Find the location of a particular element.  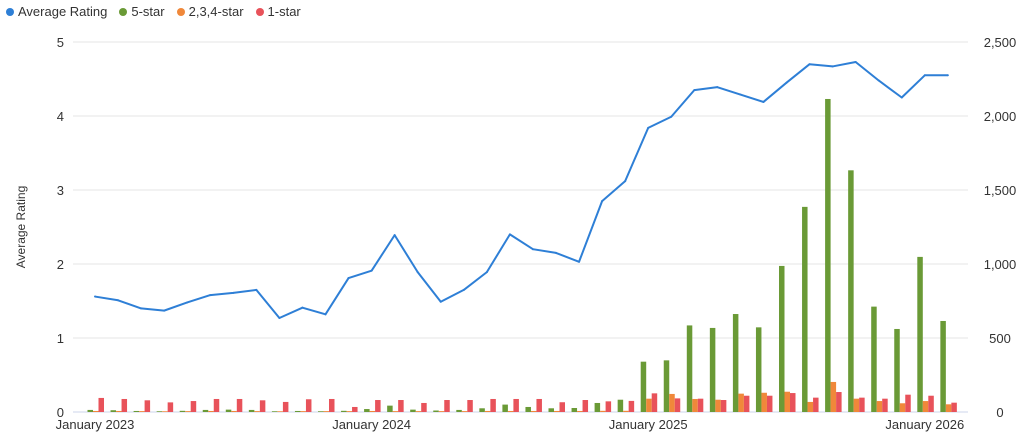

y-left-tick-label: 4 is located at coordinates (60, 116).